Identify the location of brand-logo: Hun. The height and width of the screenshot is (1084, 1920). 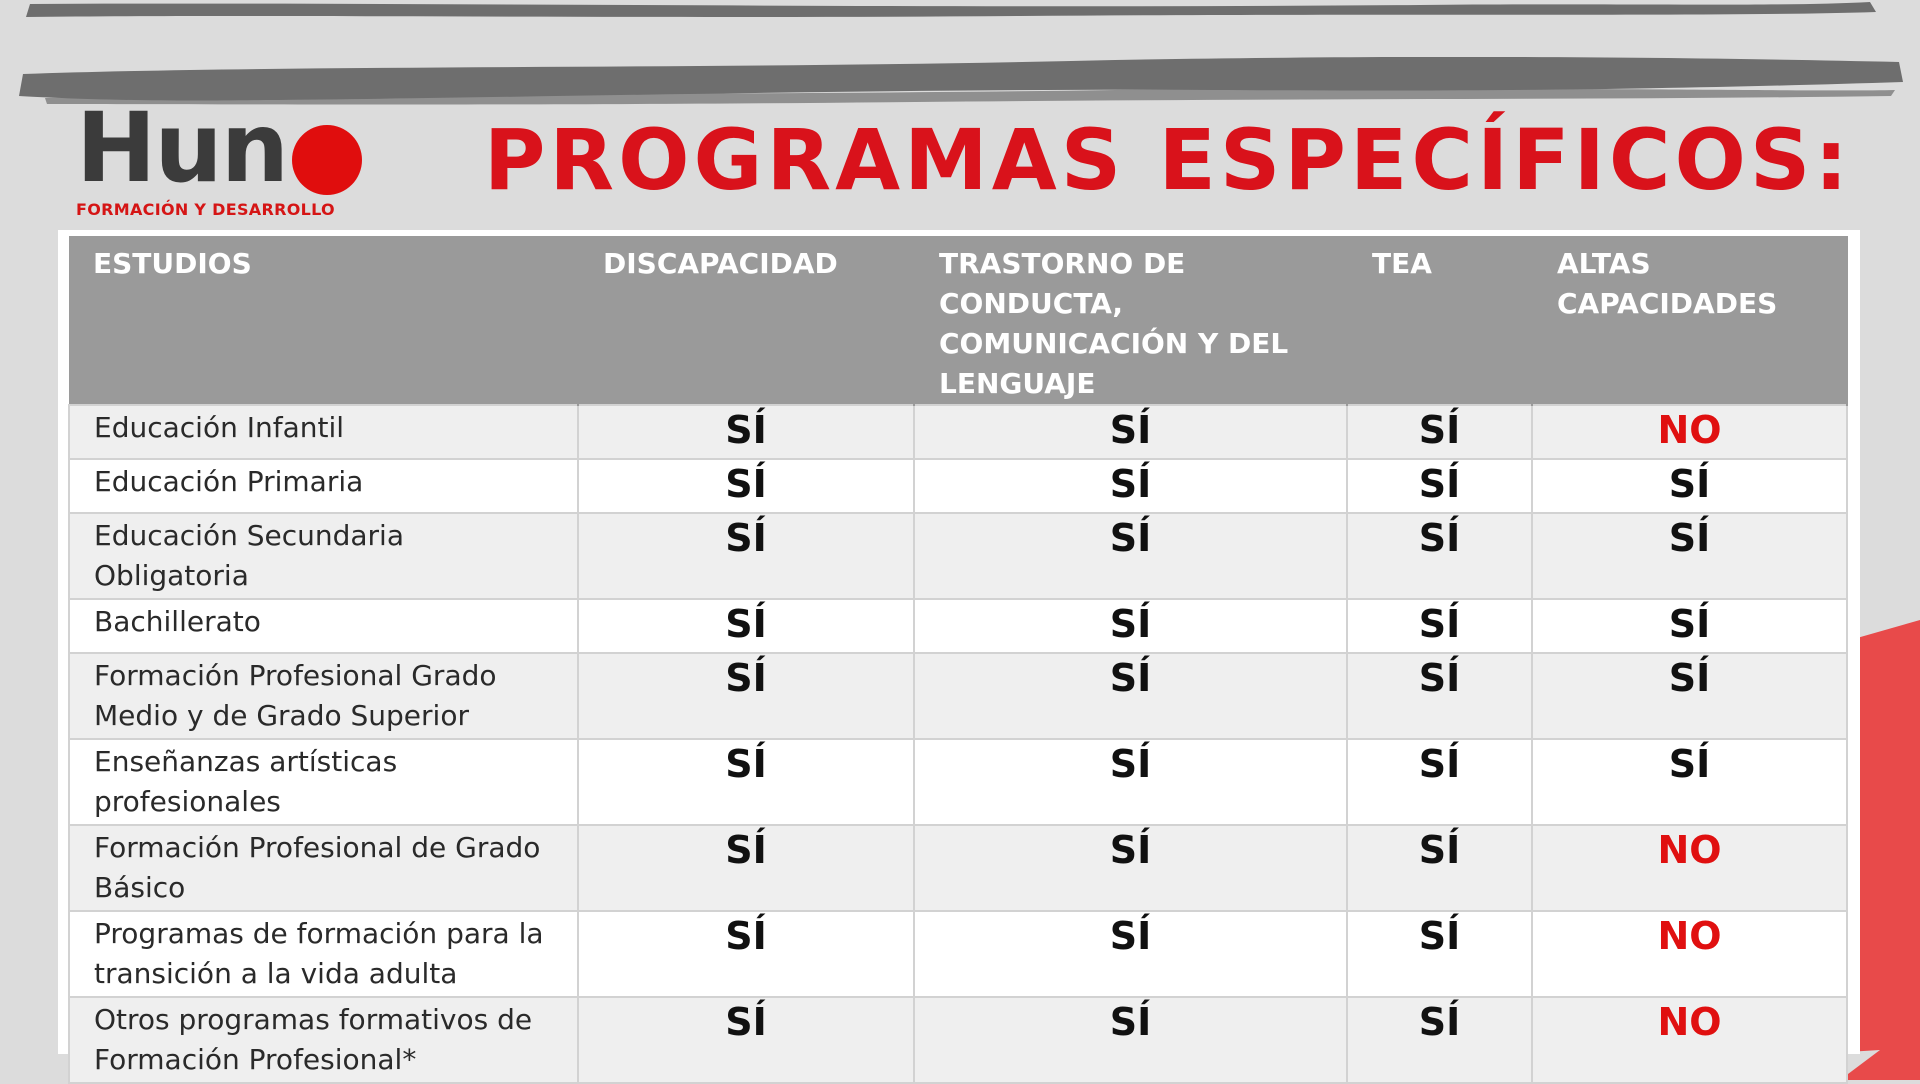
(221, 162).